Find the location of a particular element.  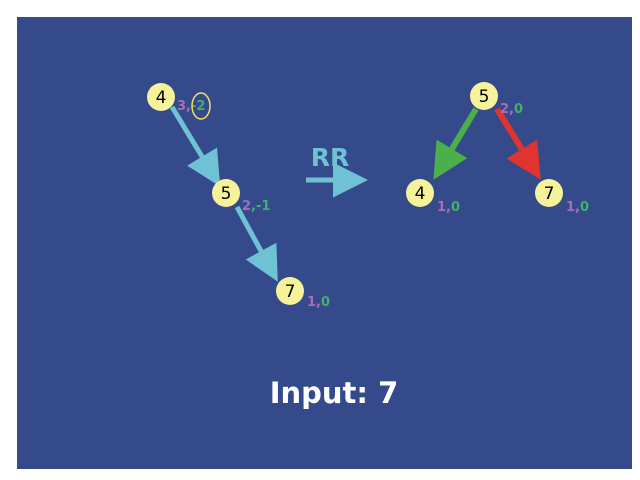

imbalance-highlight-ring is located at coordinates (201, 106).